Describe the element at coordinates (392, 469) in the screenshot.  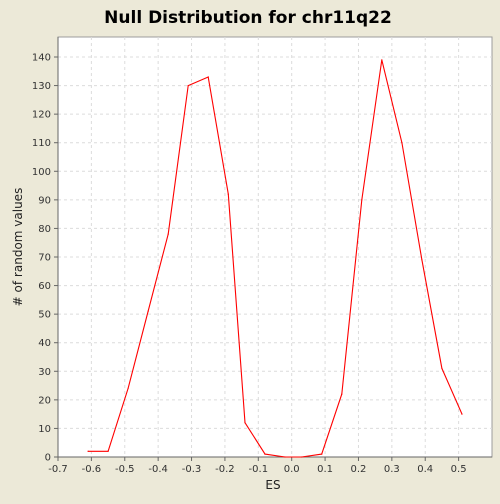
I see `x-tick-label: 0.3` at that location.